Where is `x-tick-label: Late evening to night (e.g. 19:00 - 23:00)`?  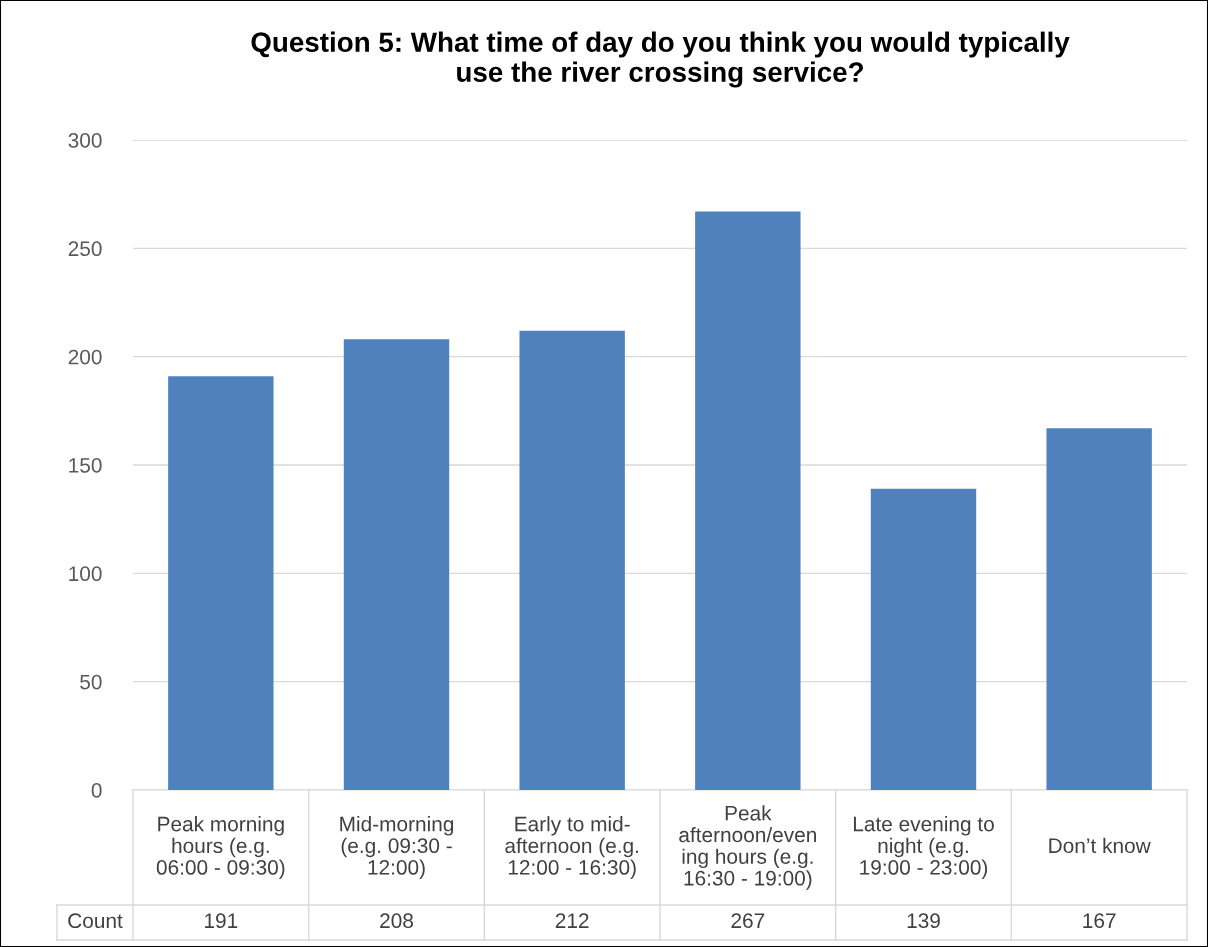
x-tick-label: Late evening to night (e.g. 19:00 - 23:00) is located at coordinates (923, 847).